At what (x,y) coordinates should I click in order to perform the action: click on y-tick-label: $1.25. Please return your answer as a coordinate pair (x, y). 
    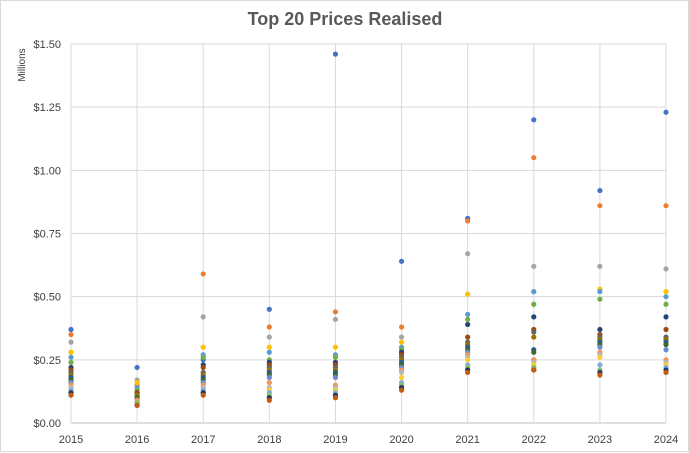
    Looking at the image, I should click on (47, 108).